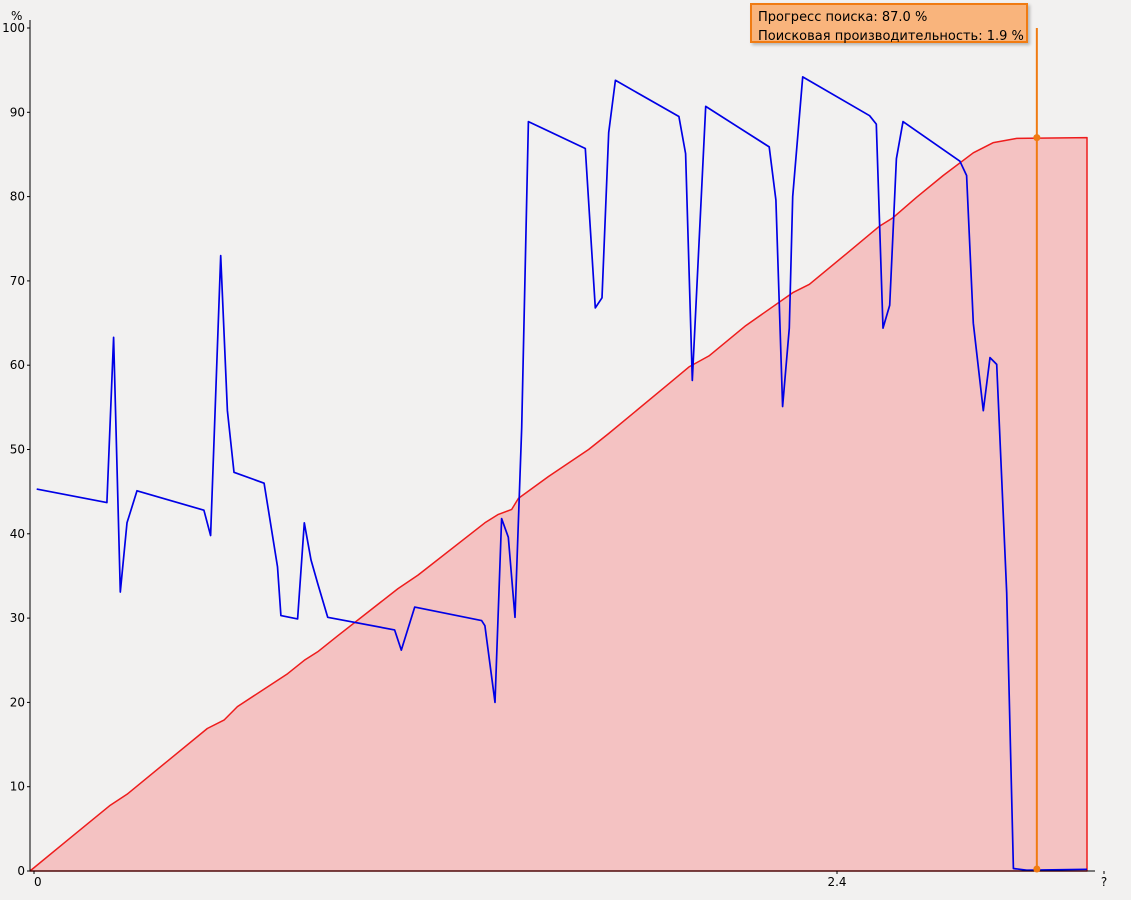 The width and height of the screenshot is (1131, 900). What do you see at coordinates (16, 16) in the screenshot?
I see `y-axis-label: %` at bounding box center [16, 16].